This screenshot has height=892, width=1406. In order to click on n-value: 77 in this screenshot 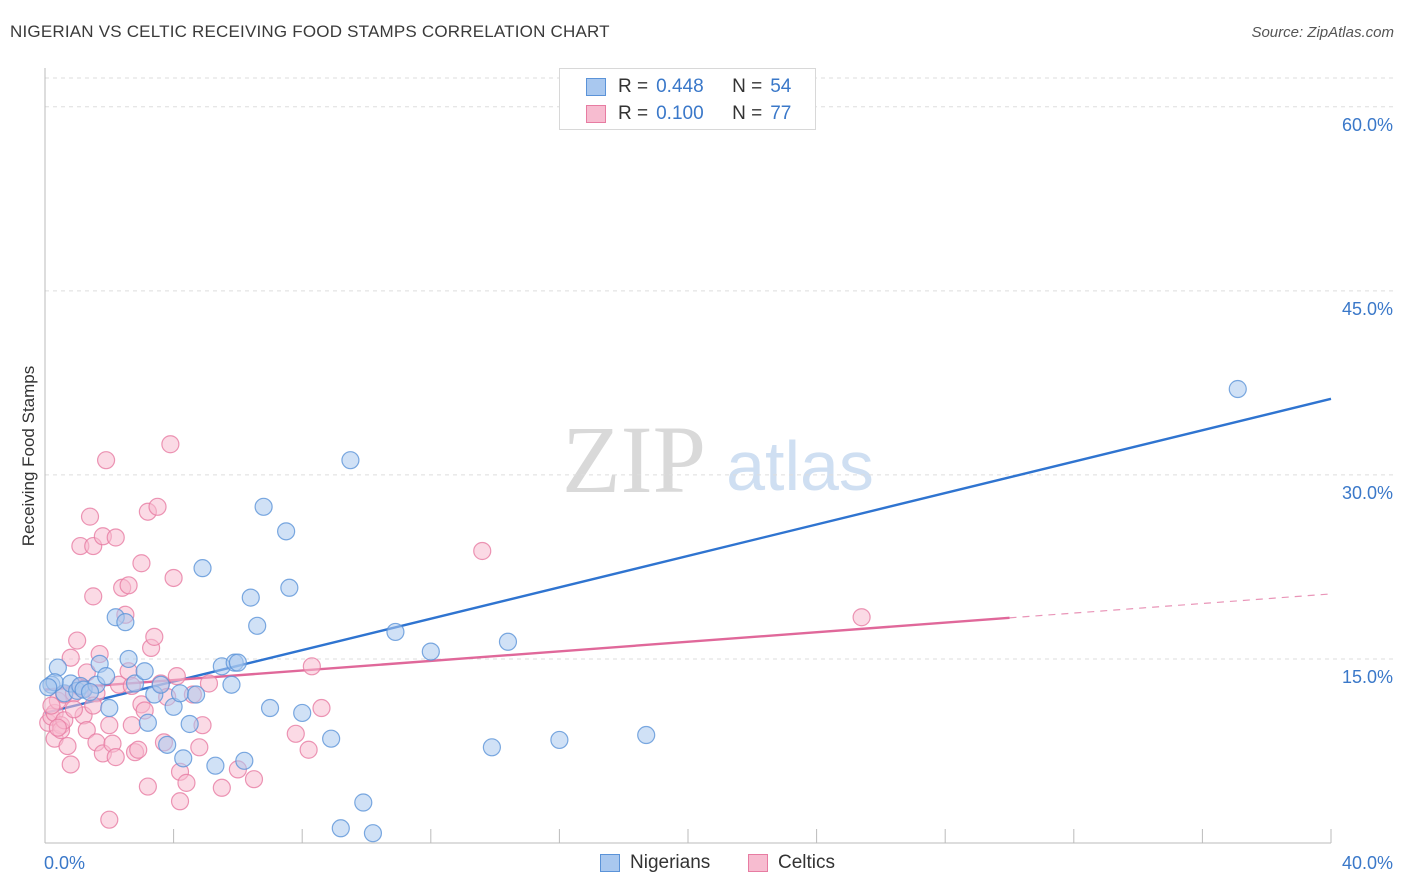, I will do `click(781, 113)`.